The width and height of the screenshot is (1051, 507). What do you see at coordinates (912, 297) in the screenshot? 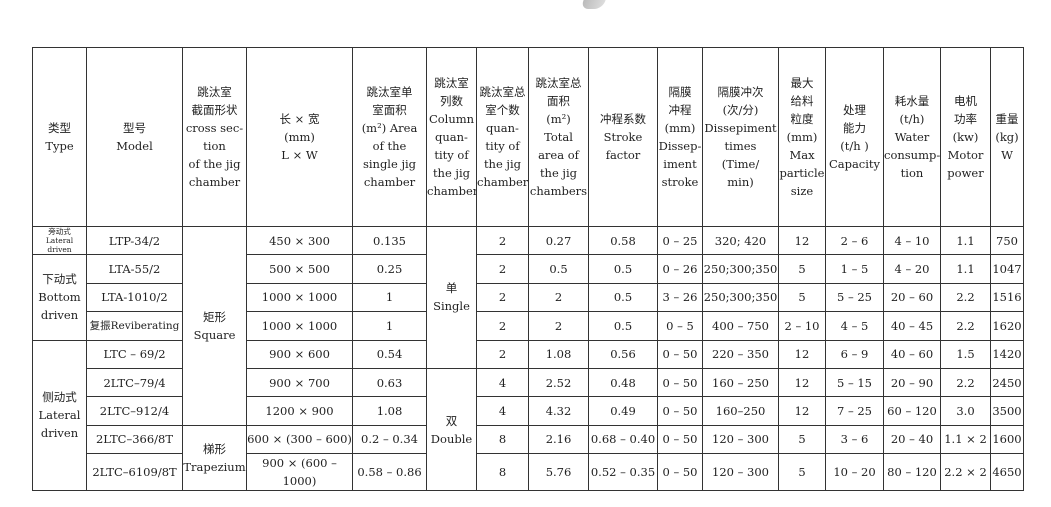
I see `water-cell: 20 – 60` at bounding box center [912, 297].